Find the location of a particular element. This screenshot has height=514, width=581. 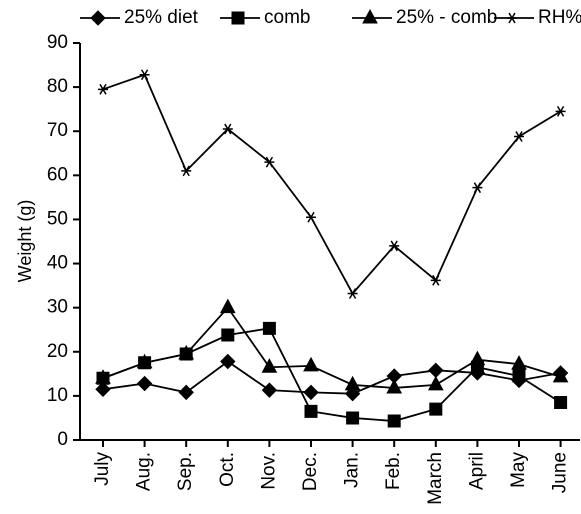

legend-label: comb is located at coordinates (287, 17).